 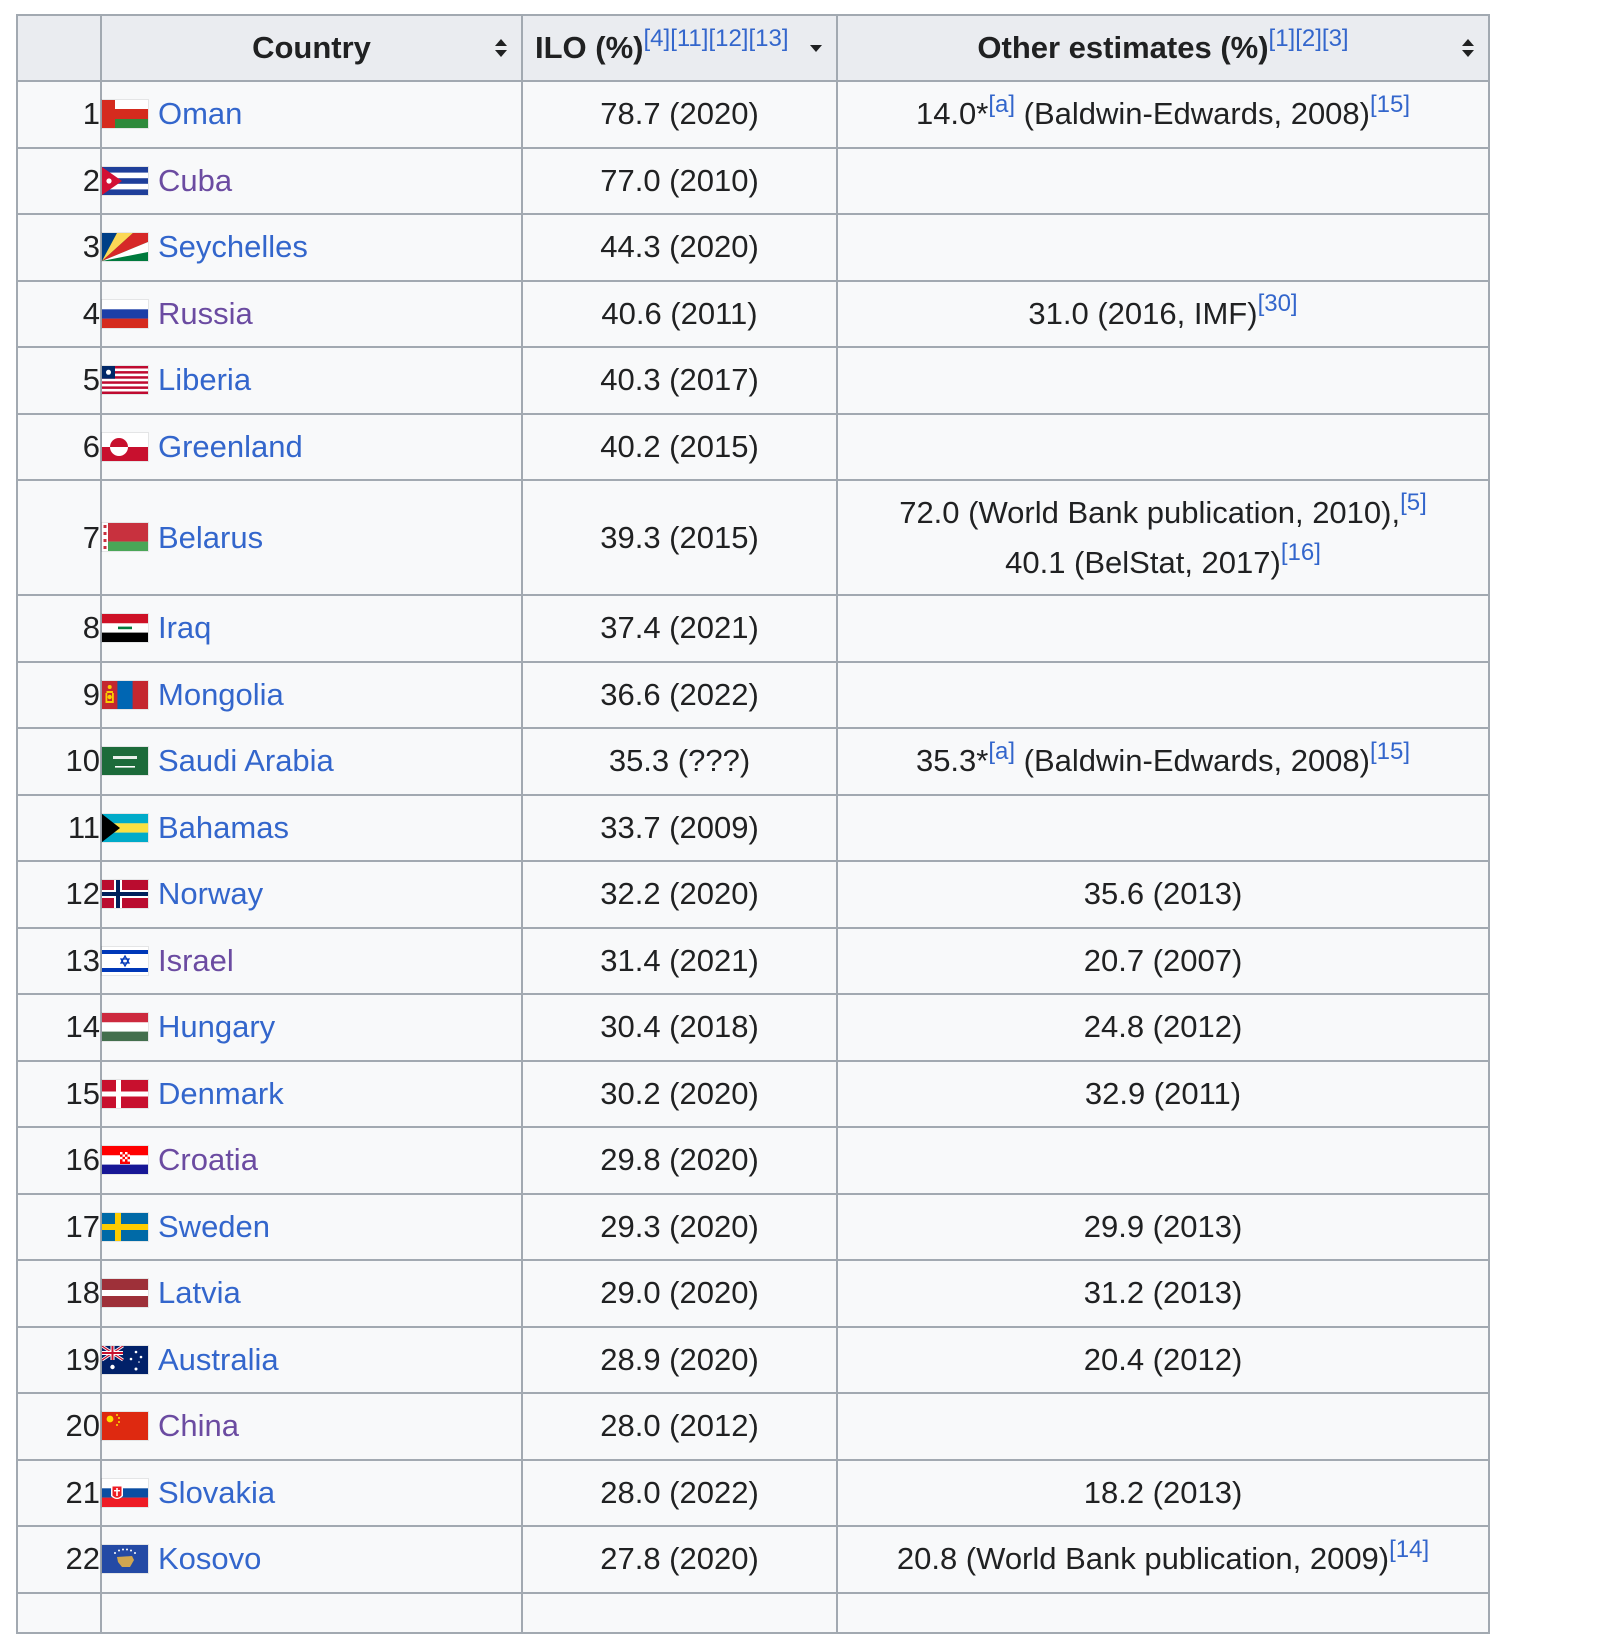 I want to click on ref-link: [12], so click(x=728, y=38).